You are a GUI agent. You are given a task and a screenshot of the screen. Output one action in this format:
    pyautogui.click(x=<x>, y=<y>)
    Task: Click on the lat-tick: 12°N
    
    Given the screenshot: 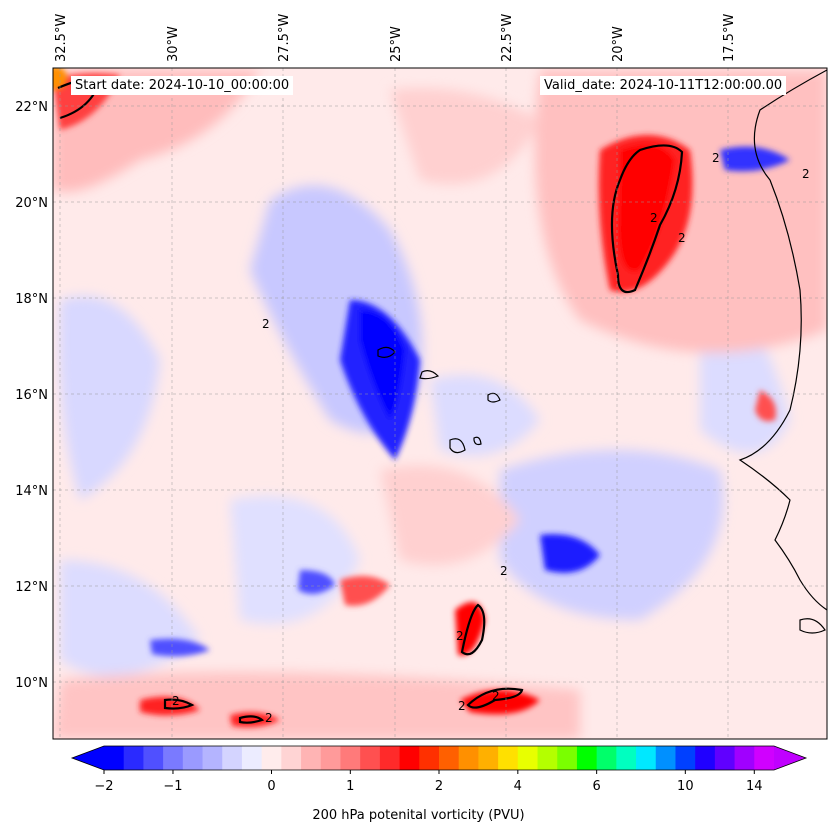 What is the action you would take?
    pyautogui.click(x=31, y=587)
    